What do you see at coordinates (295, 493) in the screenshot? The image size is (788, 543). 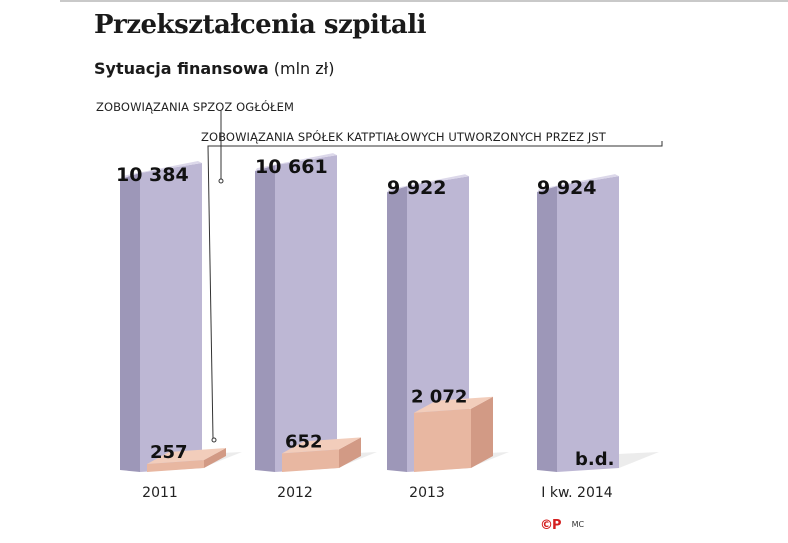 I see `category-label: 2012` at bounding box center [295, 493].